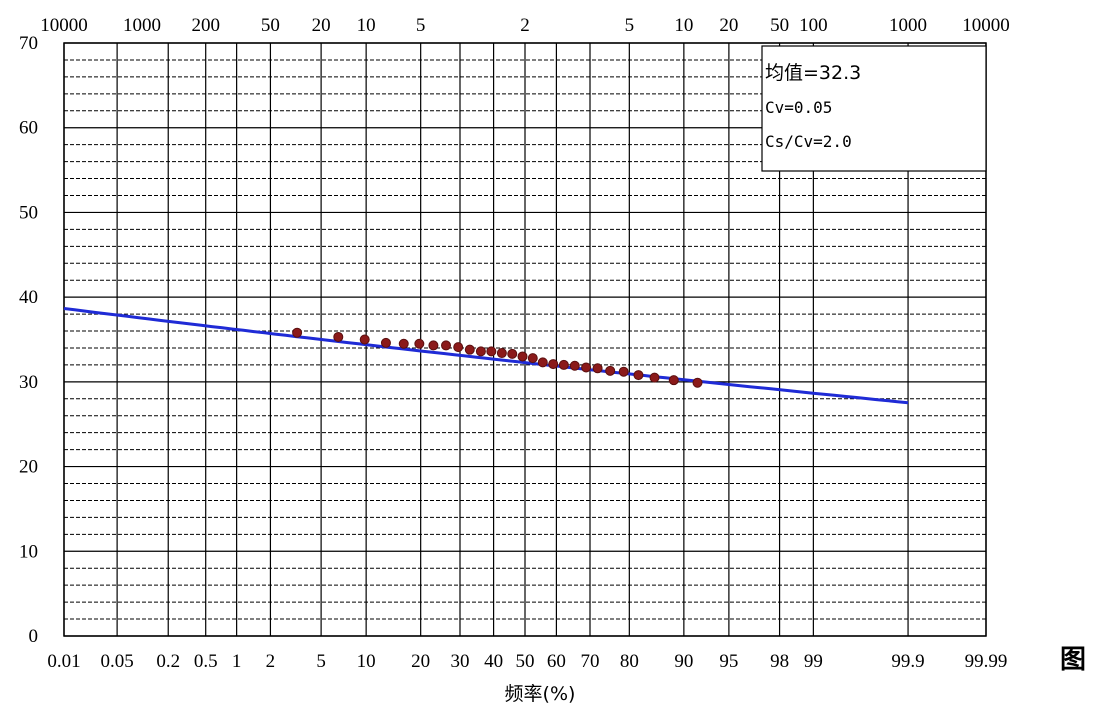 The height and width of the screenshot is (713, 1093). What do you see at coordinates (540, 694) in the screenshot?
I see `x-axis-title: 频率(%)` at bounding box center [540, 694].